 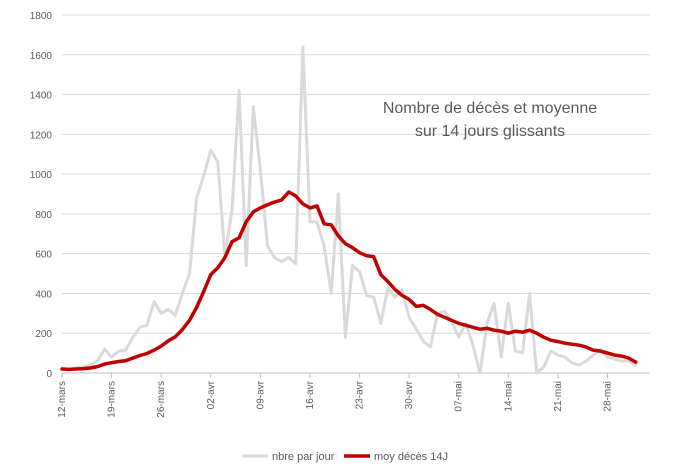 I want to click on y-tick-label: 1600, so click(x=41, y=56).